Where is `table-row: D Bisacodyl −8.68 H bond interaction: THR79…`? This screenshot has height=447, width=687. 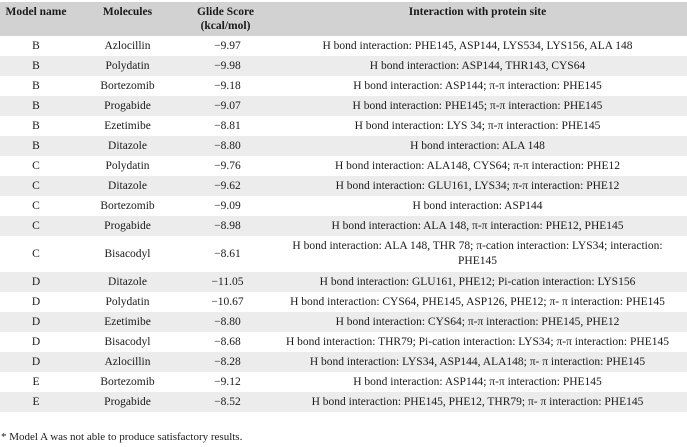 table-row: D Bisacodyl −8.68 H bond interaction: THR79… is located at coordinates (343, 342).